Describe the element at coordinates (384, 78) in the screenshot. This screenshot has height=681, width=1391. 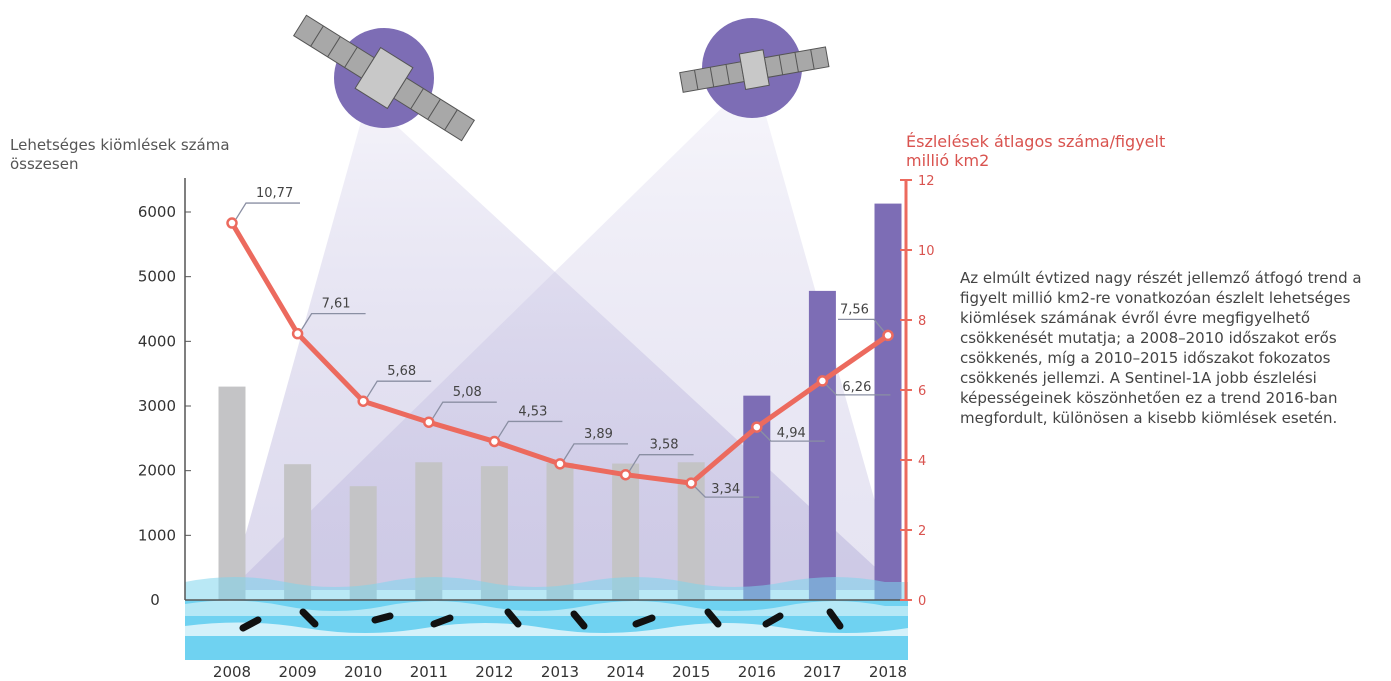
I see `satellite-left-icon` at that location.